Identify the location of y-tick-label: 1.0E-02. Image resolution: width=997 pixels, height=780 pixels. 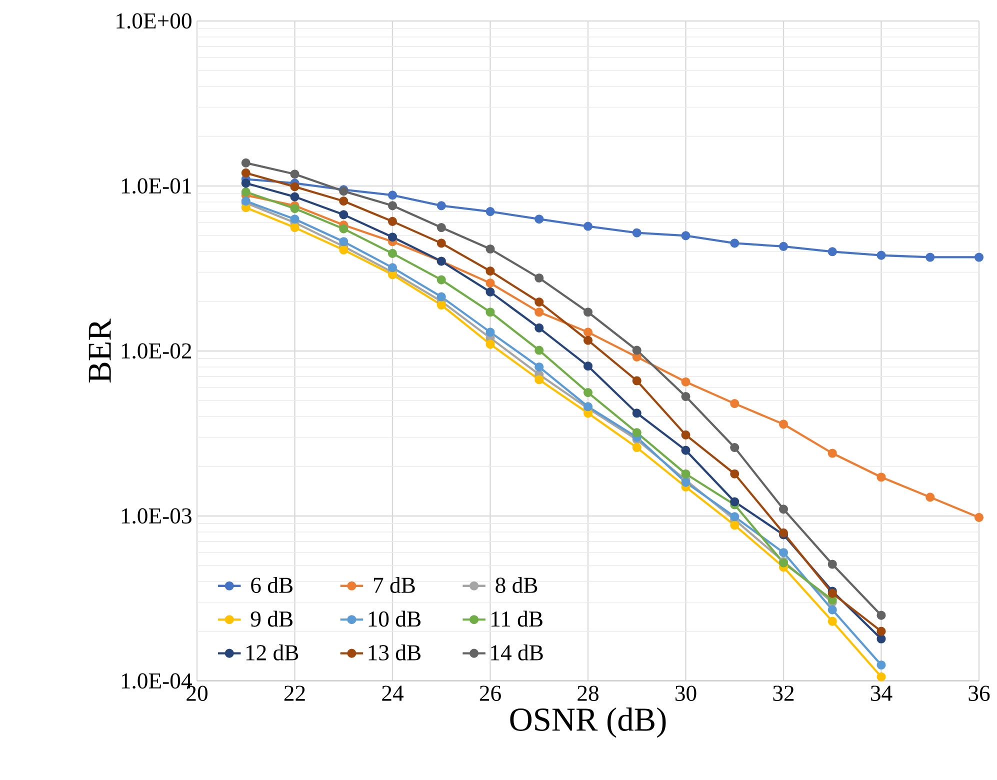
(157, 351).